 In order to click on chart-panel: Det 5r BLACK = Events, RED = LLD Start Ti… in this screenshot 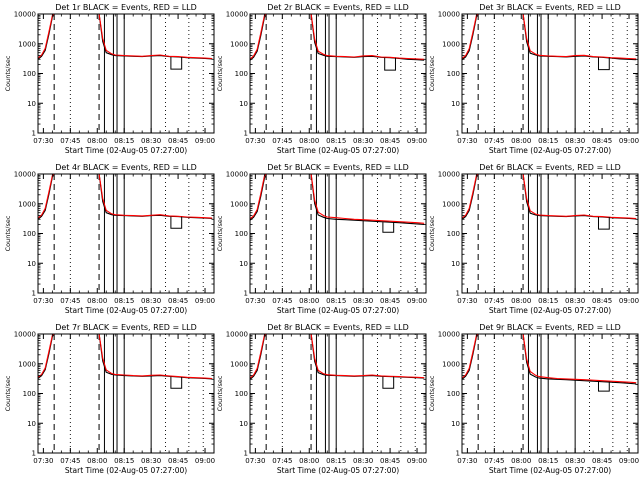, I will do `click(321, 239)`.